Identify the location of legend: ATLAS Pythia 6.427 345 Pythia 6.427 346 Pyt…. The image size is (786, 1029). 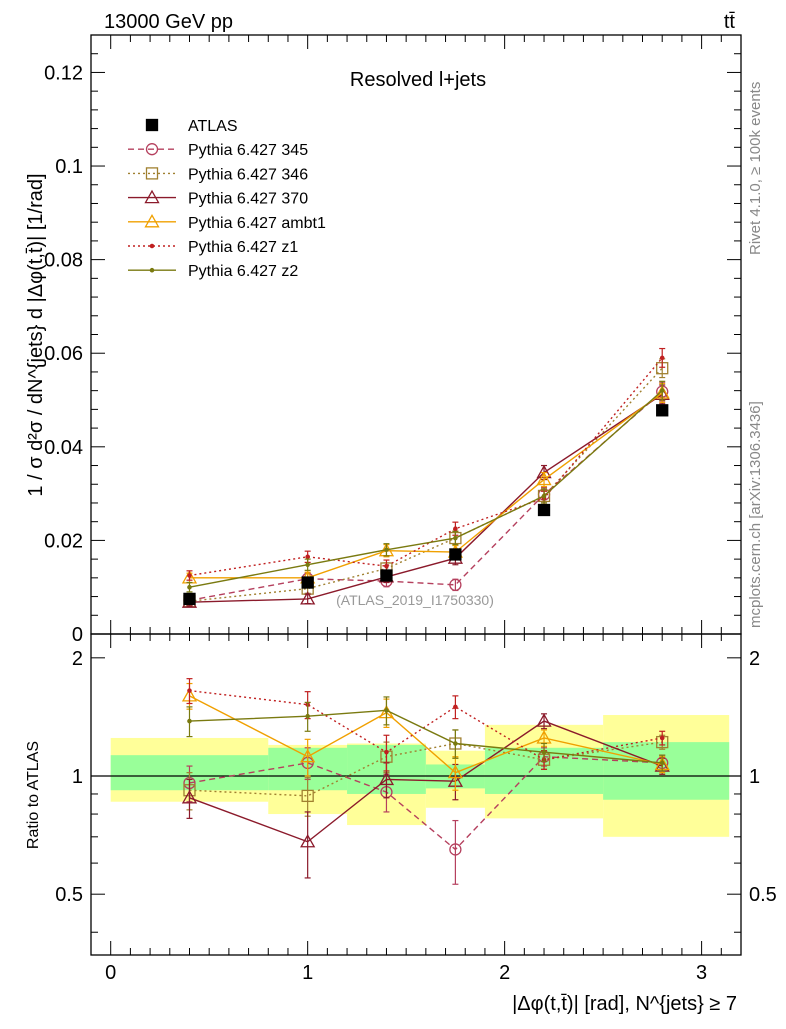
(227, 199).